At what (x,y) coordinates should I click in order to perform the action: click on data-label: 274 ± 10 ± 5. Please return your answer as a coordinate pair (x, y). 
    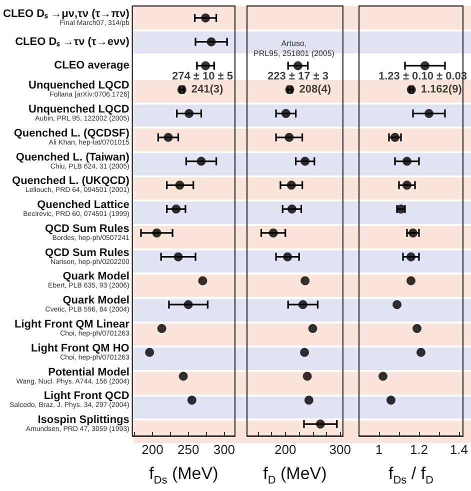
    Looking at the image, I should click on (203, 76).